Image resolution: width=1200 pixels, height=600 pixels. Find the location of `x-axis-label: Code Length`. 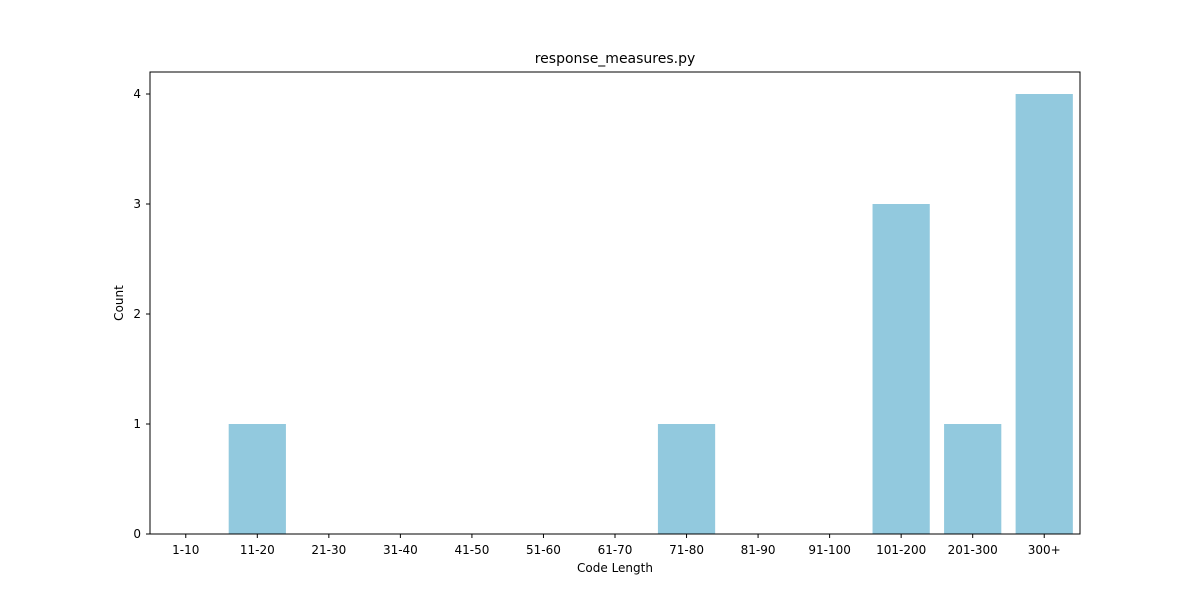

x-axis-label: Code Length is located at coordinates (615, 568).